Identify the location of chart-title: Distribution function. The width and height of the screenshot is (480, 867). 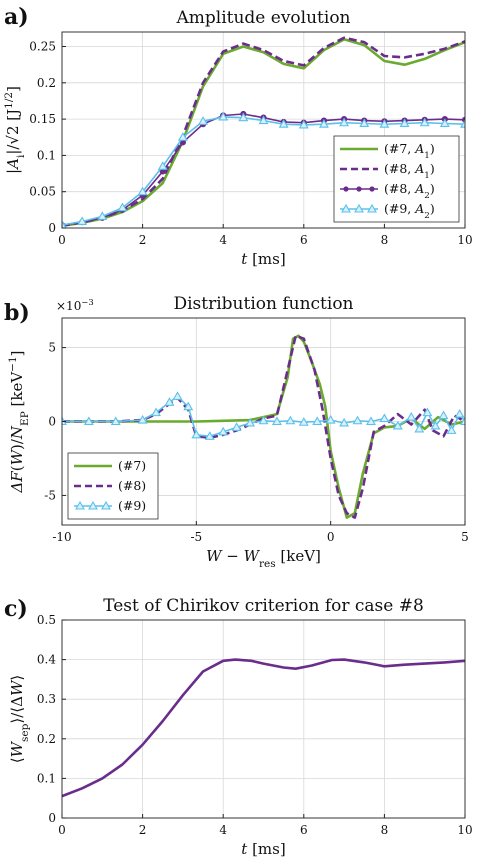
(263, 304).